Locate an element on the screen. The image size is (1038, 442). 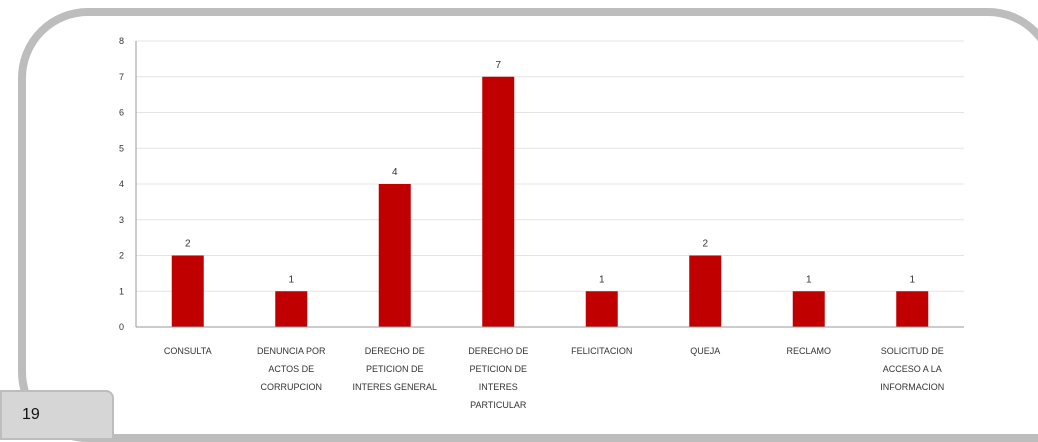
y-tick-label: 6 is located at coordinates (121, 113).